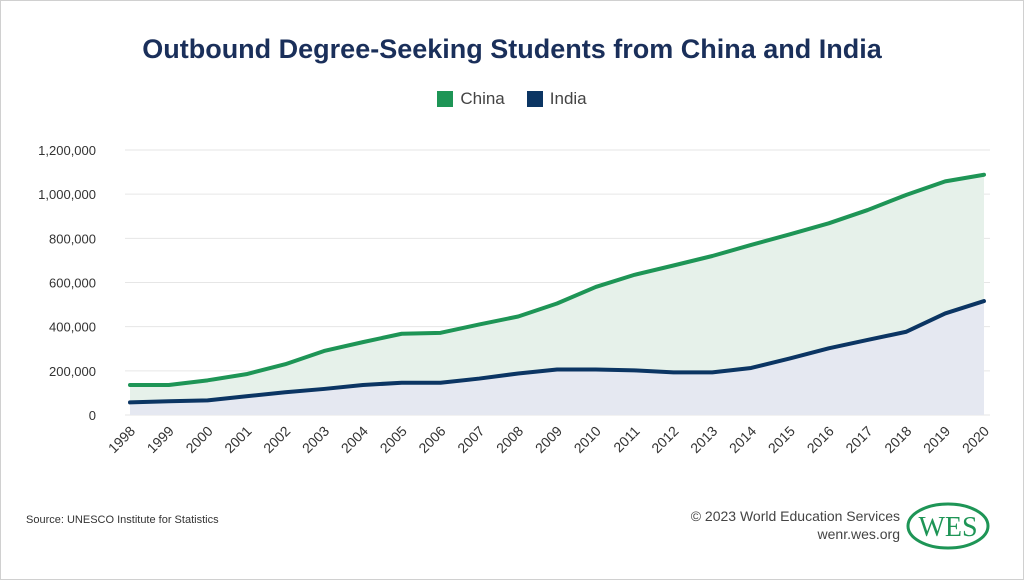 This screenshot has width=1024, height=580. What do you see at coordinates (858, 534) in the screenshot?
I see `website-text: wenr.wes.org` at bounding box center [858, 534].